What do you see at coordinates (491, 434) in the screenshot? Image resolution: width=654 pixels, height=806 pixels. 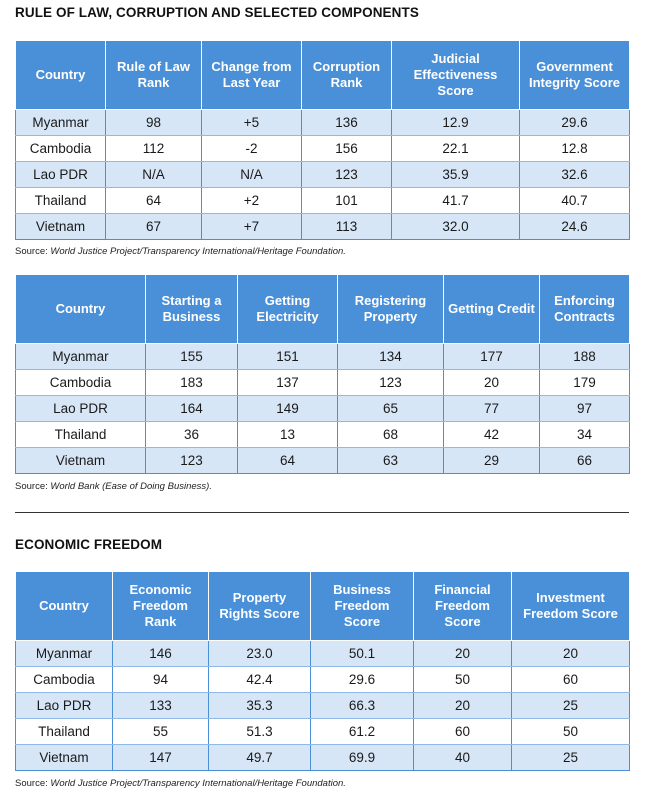 I see `cell-value: 42` at bounding box center [491, 434].